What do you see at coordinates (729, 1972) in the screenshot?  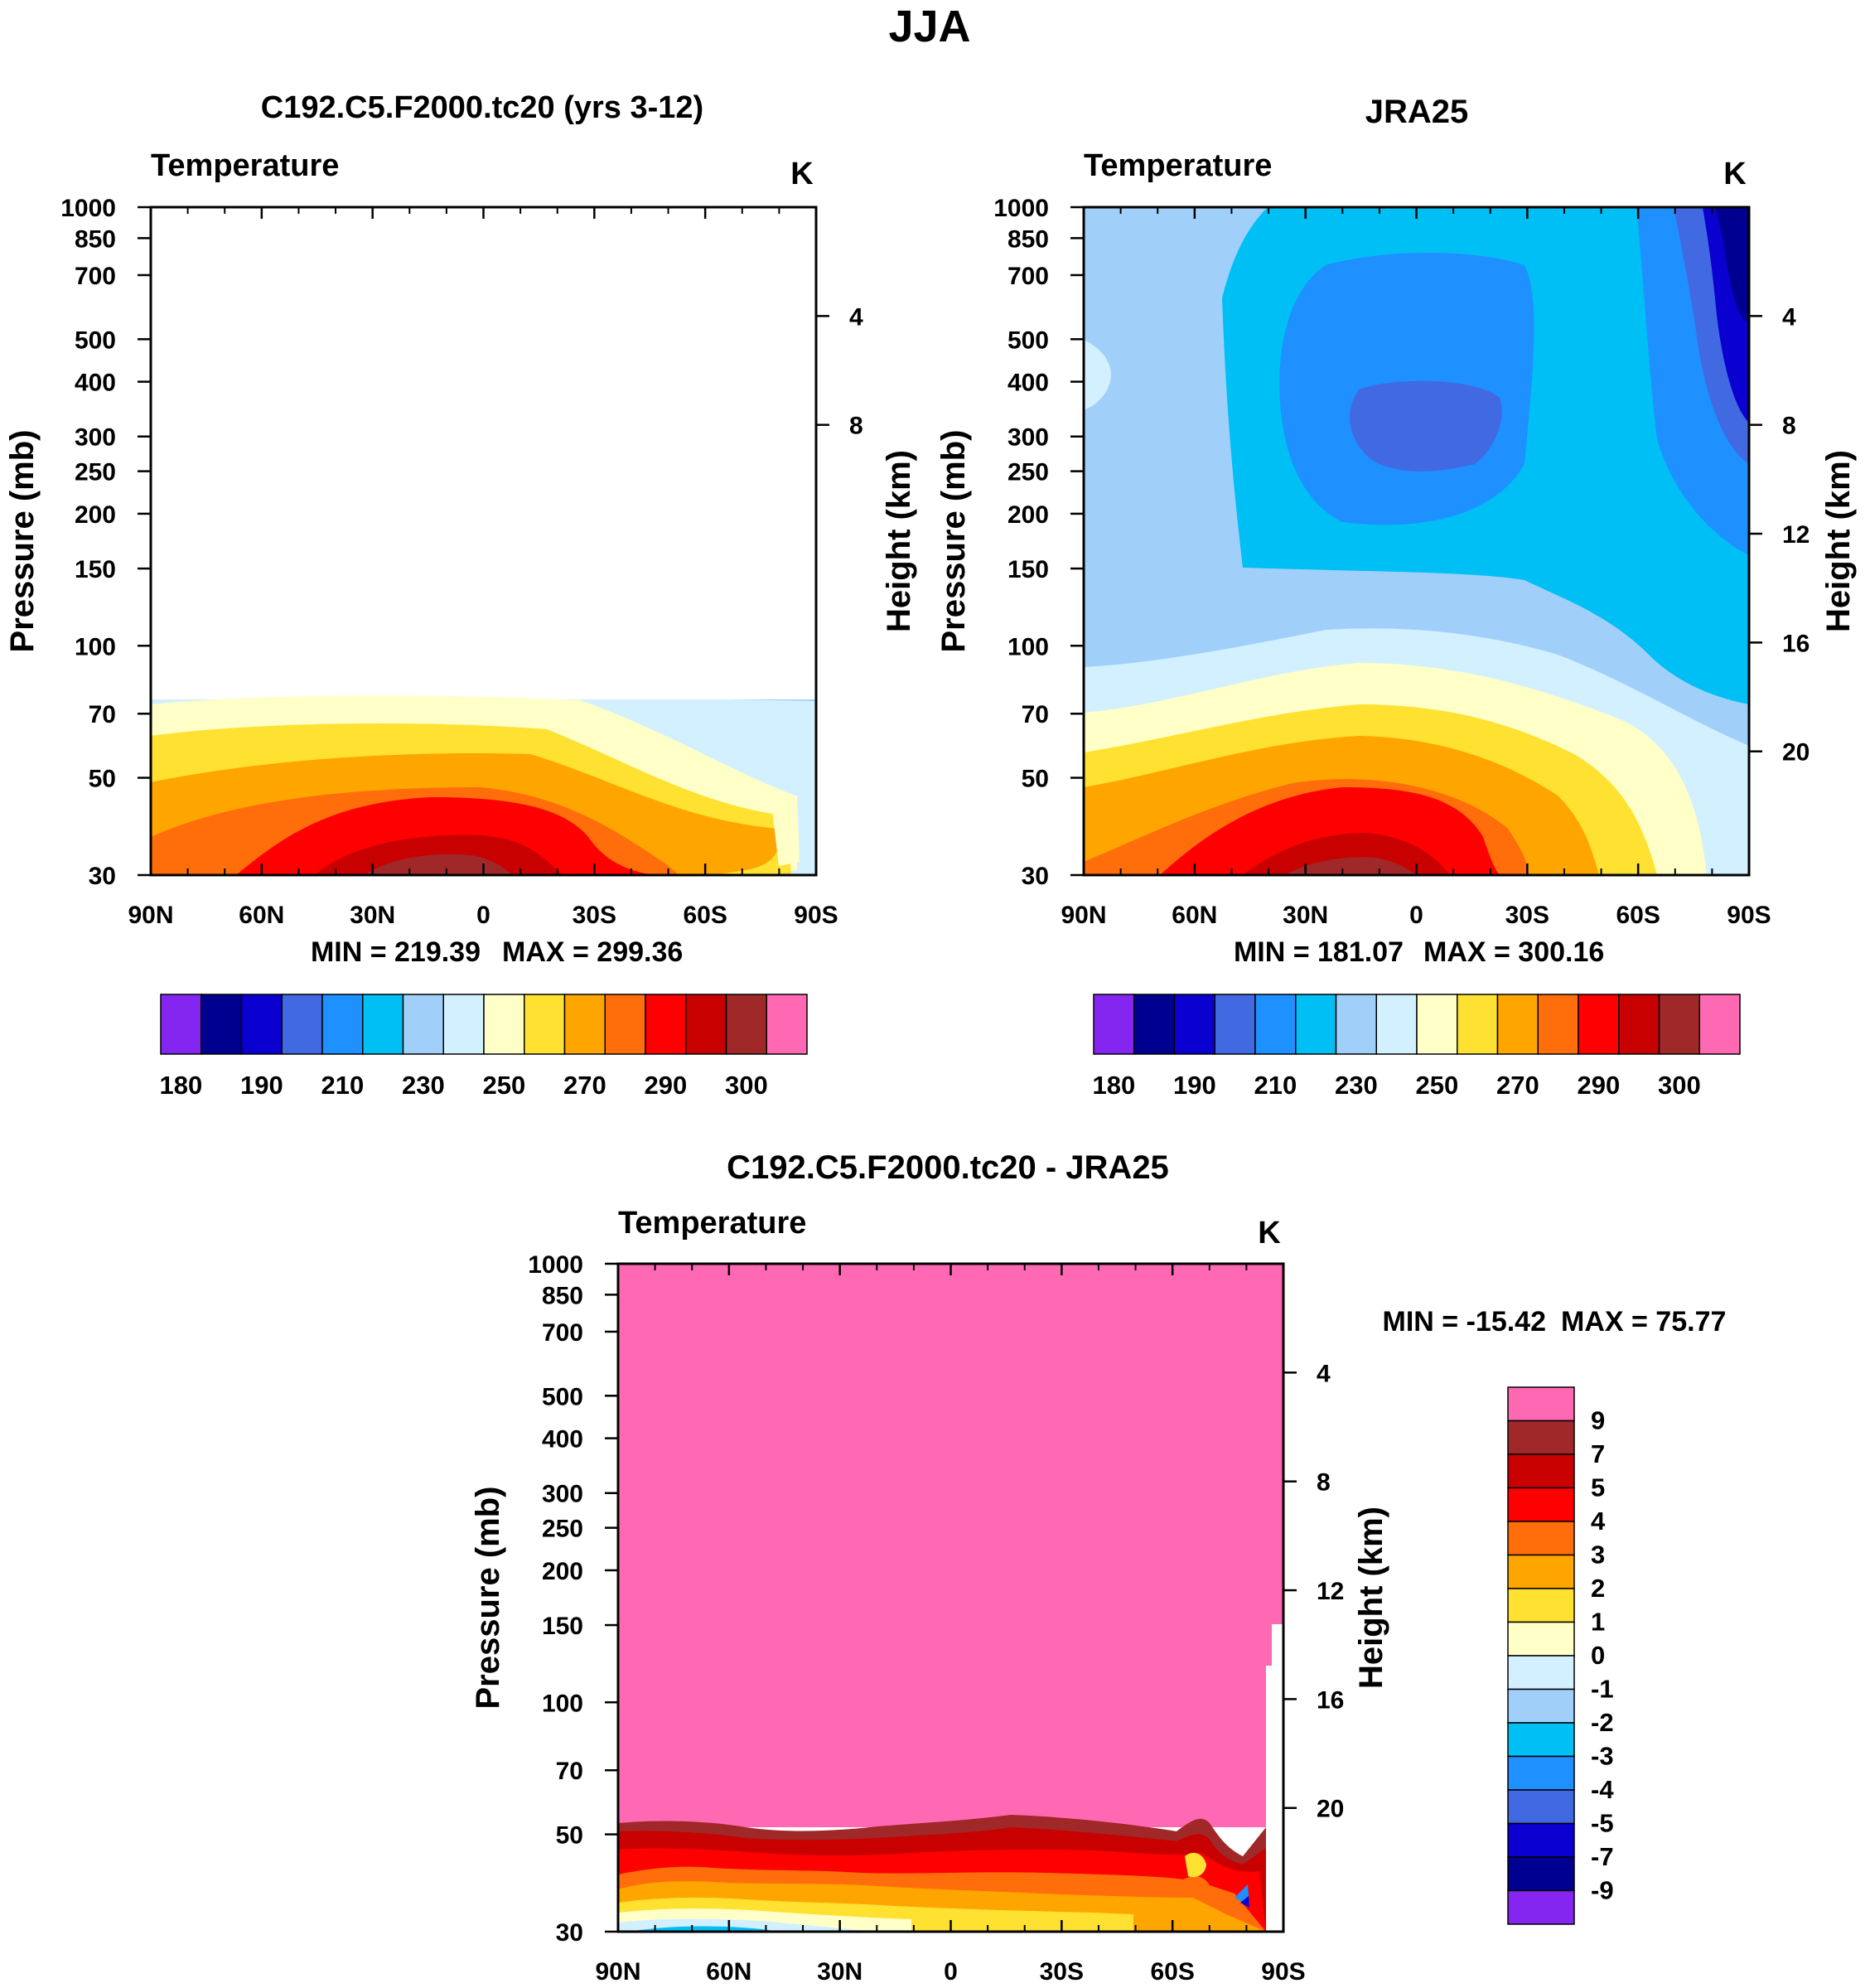 I see `diff-x-tick-label: 60N` at bounding box center [729, 1972].